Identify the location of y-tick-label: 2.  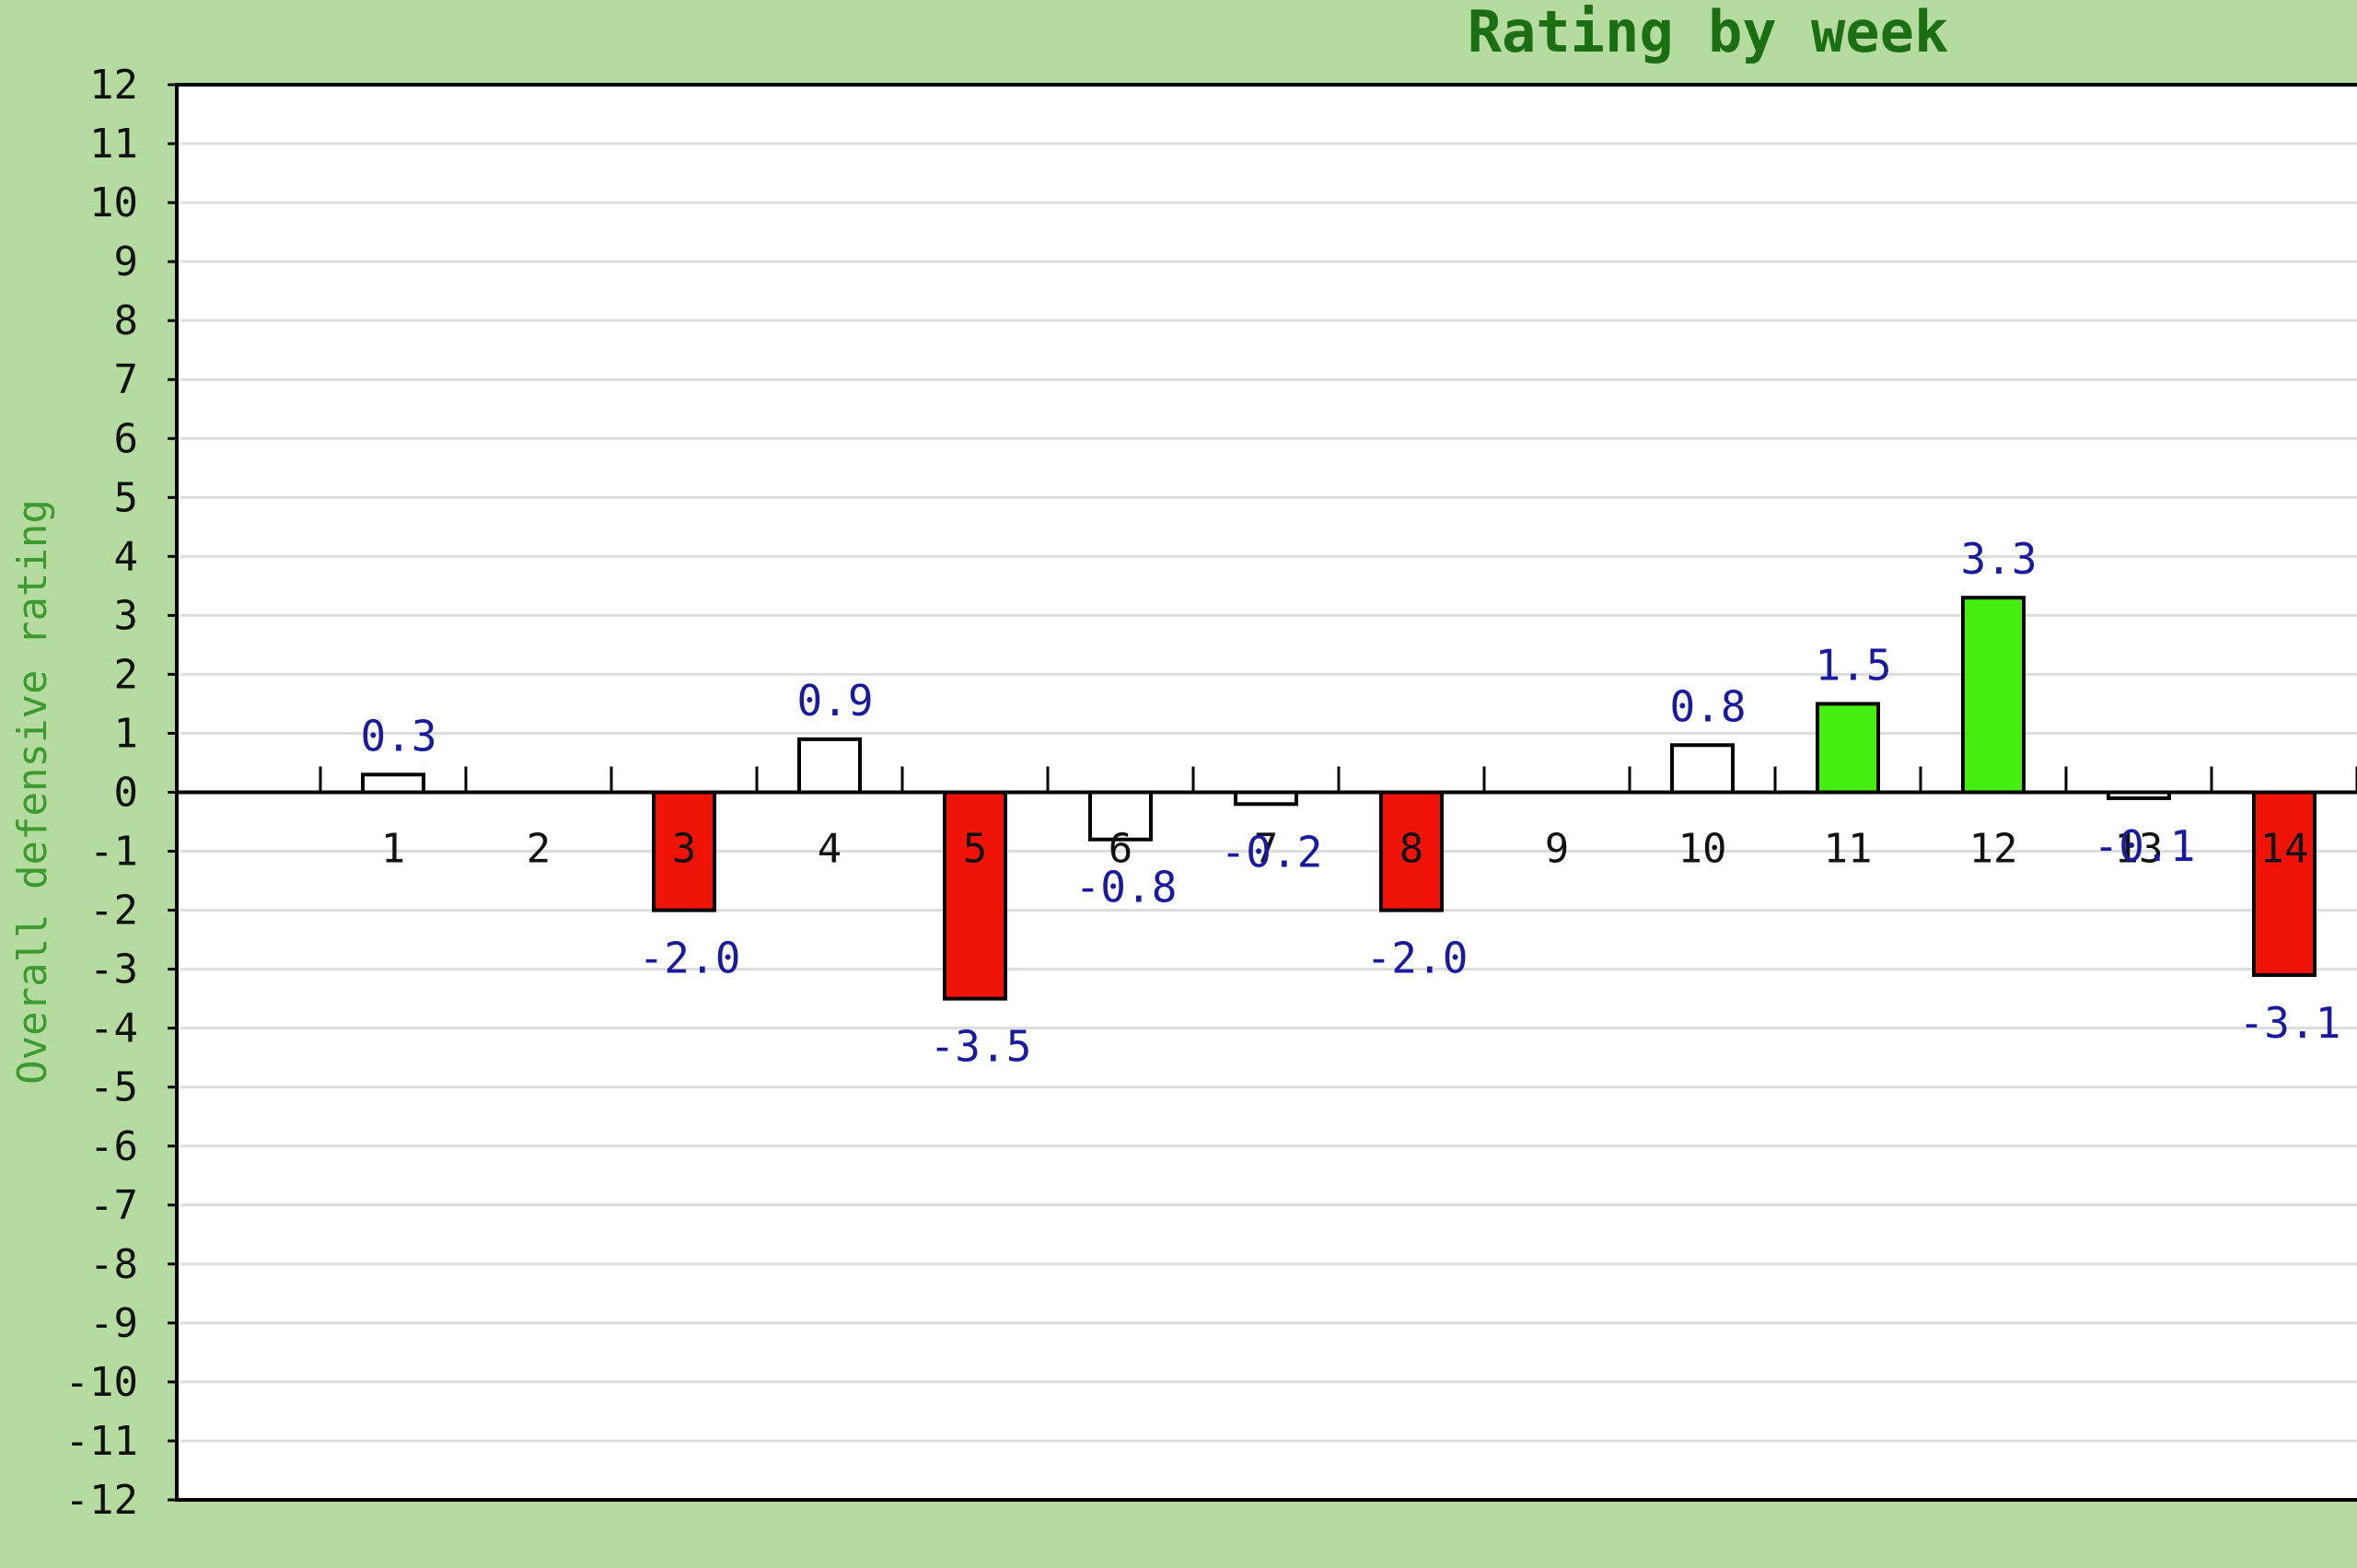
(126, 674).